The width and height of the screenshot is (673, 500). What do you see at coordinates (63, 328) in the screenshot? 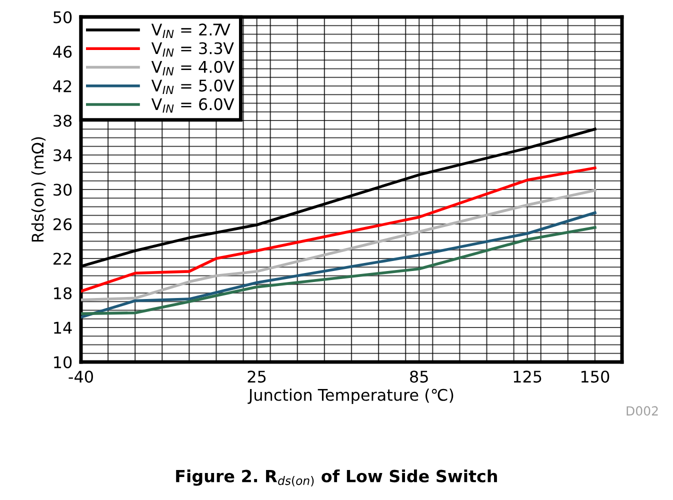
I see `y-tick-label: 14` at bounding box center [63, 328].